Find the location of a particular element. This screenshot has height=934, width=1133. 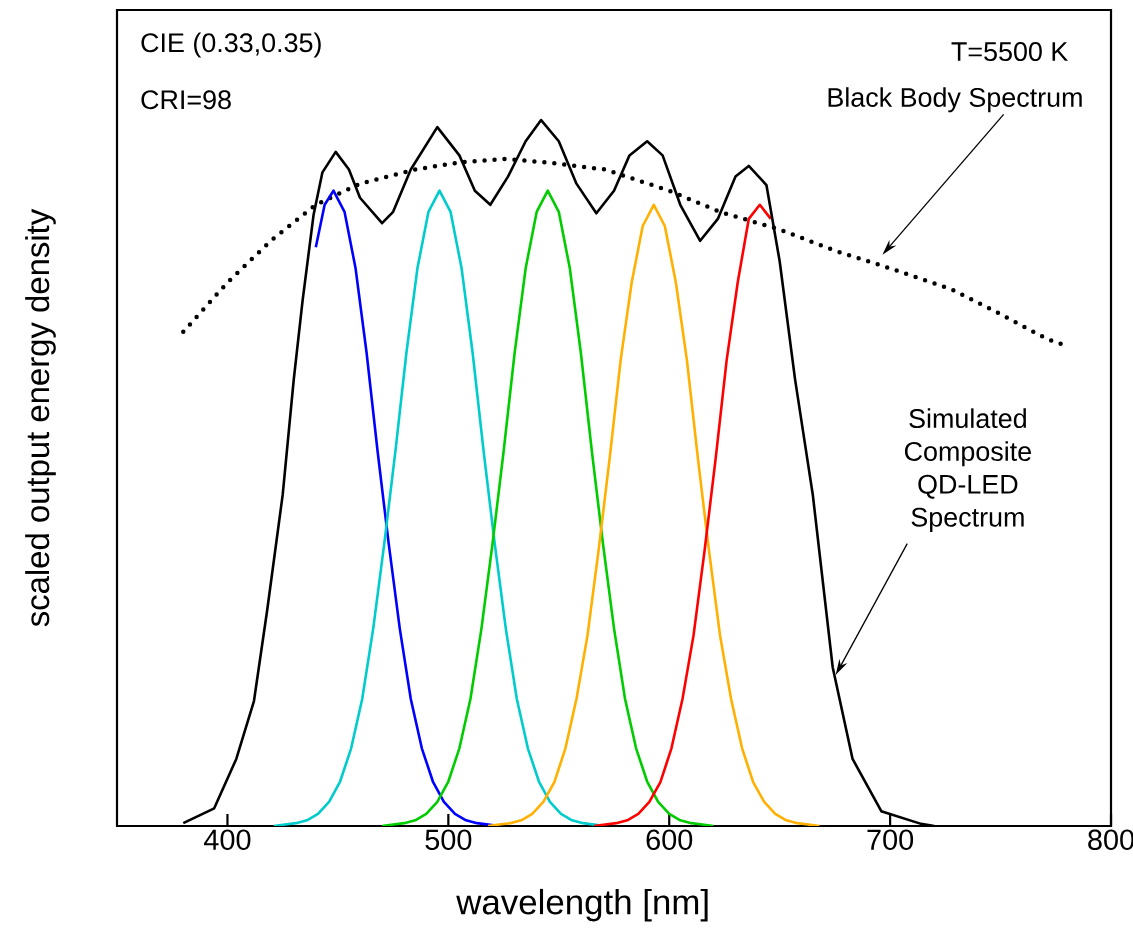

annotation: Simulated Composite QD-LED Spectrum is located at coordinates (967, 470).